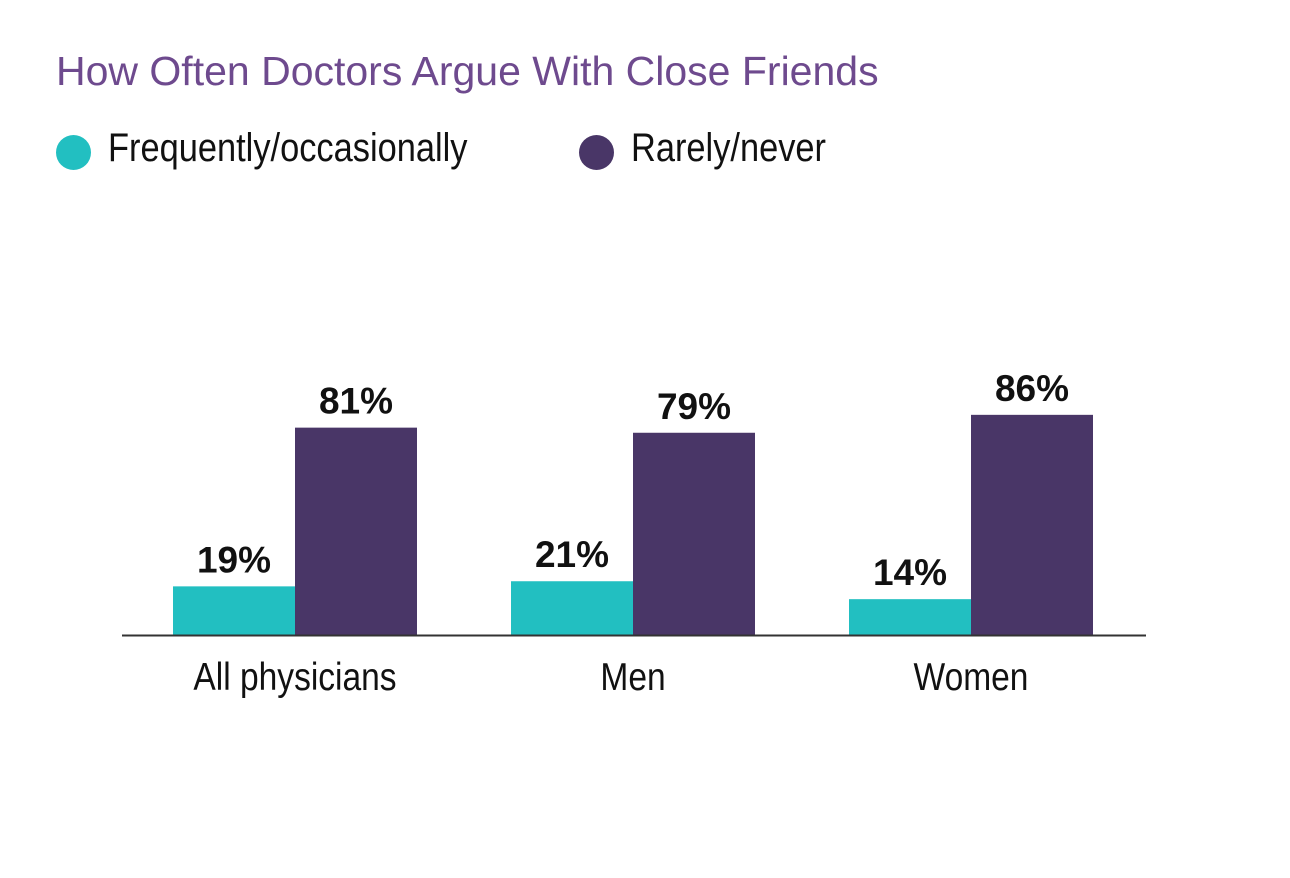  I want to click on value-label-women-frequently-occasionally: 14%, so click(910, 572).